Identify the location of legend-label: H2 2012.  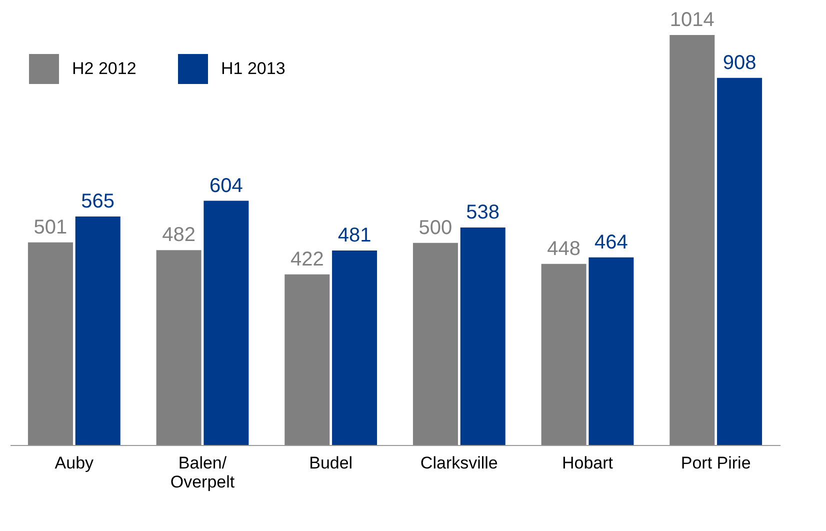
(104, 68).